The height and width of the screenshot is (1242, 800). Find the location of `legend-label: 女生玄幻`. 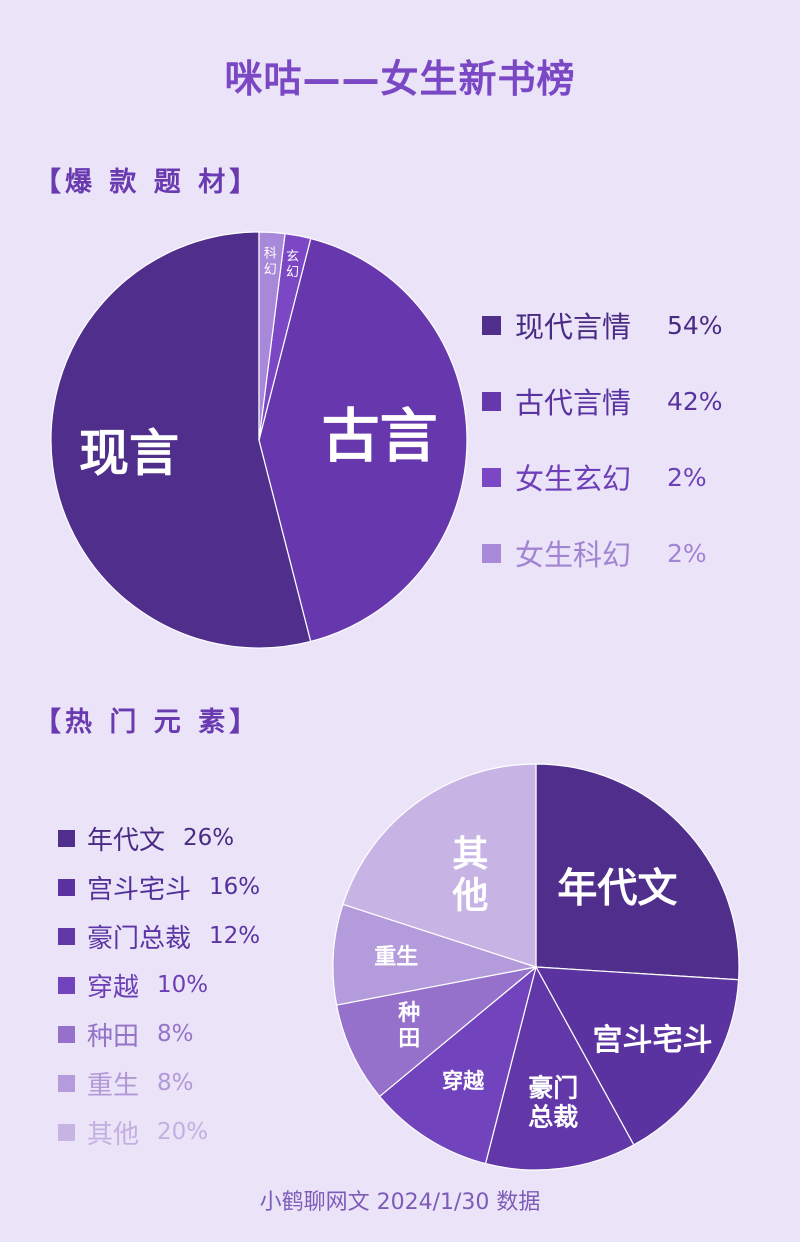

legend-label: 女生玄幻 is located at coordinates (573, 479).